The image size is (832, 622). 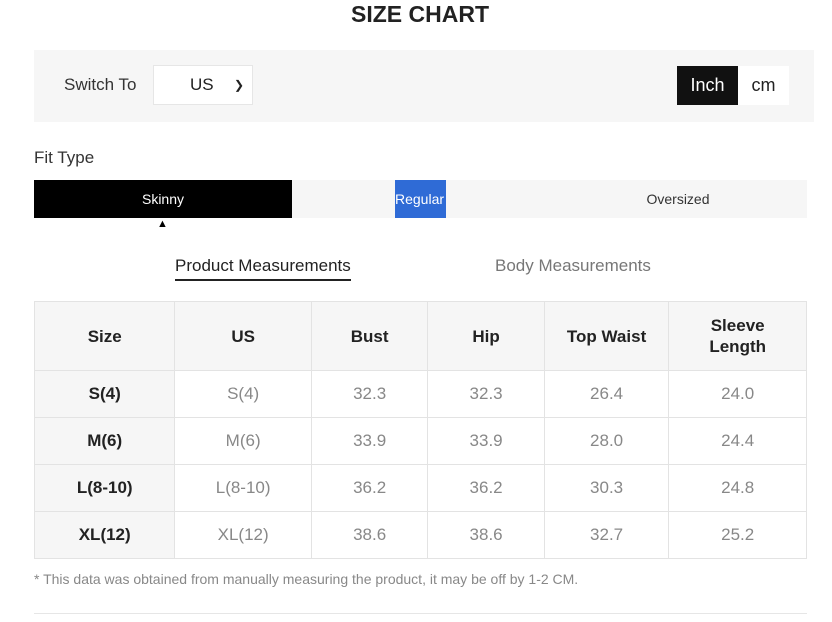 I want to click on fit-skinny: Skinny, so click(x=163, y=199).